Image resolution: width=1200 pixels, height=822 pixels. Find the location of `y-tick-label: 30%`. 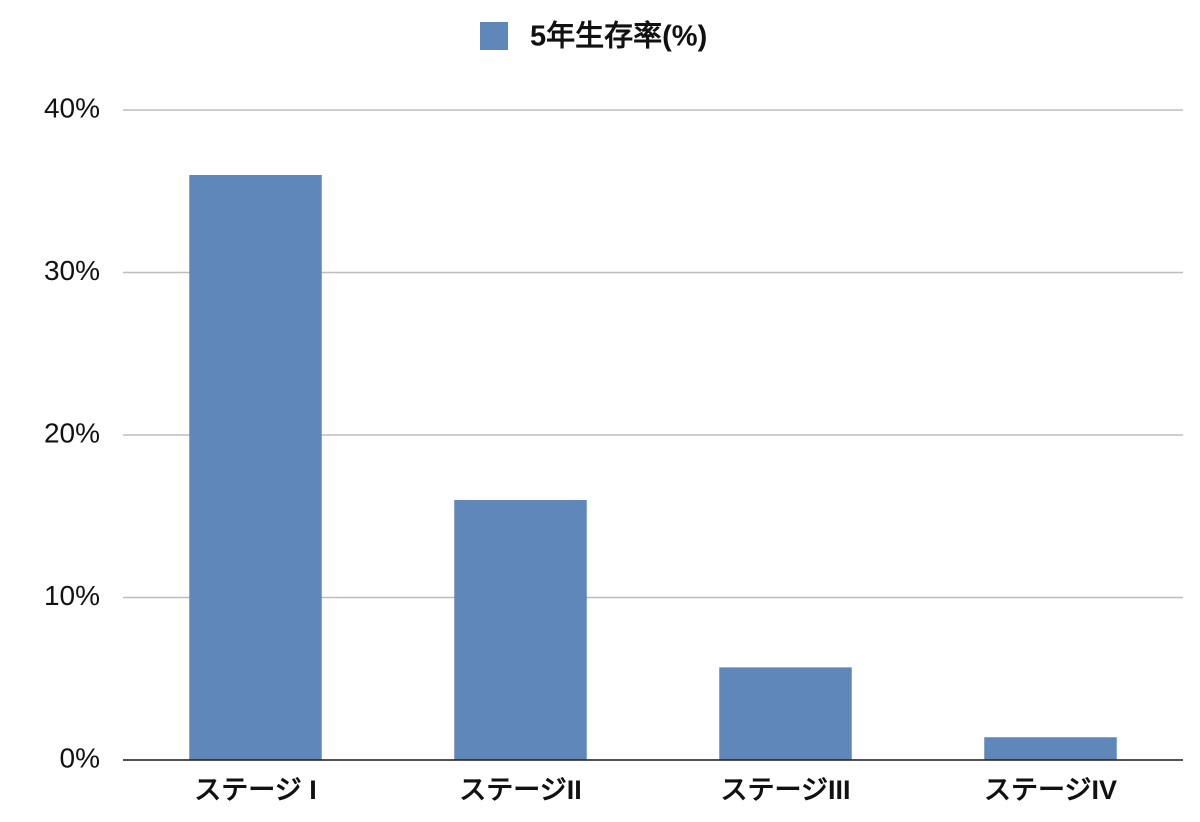

y-tick-label: 30% is located at coordinates (72, 270).